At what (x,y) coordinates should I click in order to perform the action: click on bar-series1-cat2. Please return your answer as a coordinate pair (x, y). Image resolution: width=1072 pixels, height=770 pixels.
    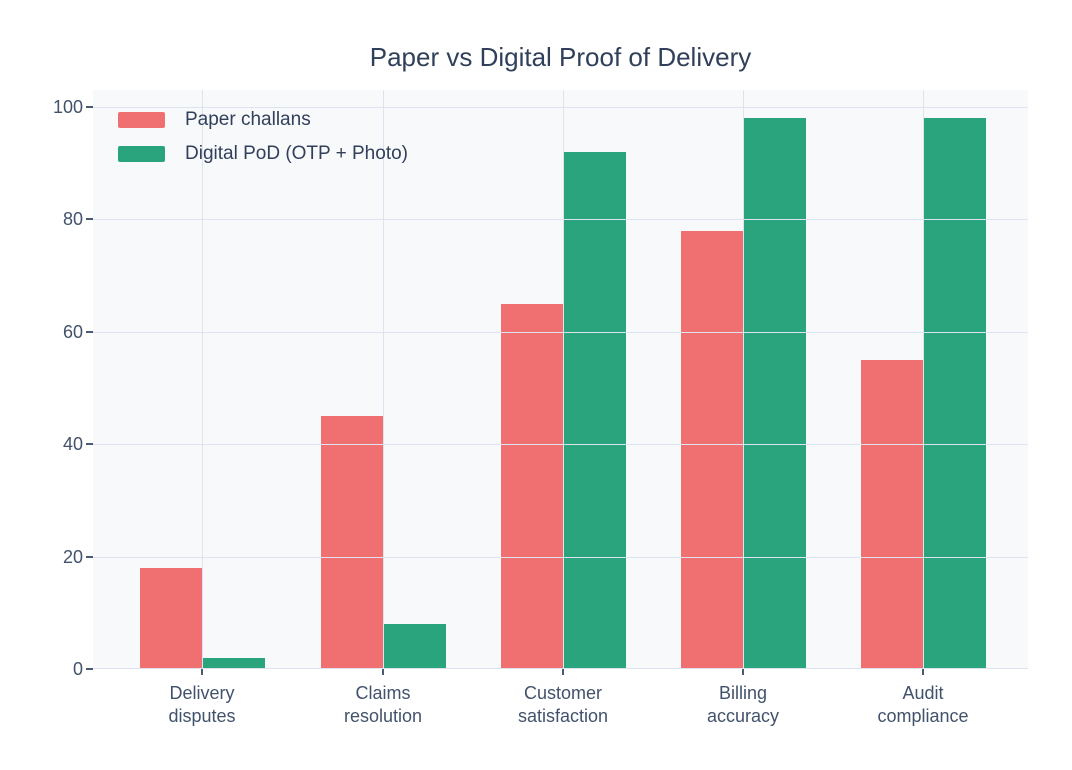
    Looking at the image, I should click on (594, 410).